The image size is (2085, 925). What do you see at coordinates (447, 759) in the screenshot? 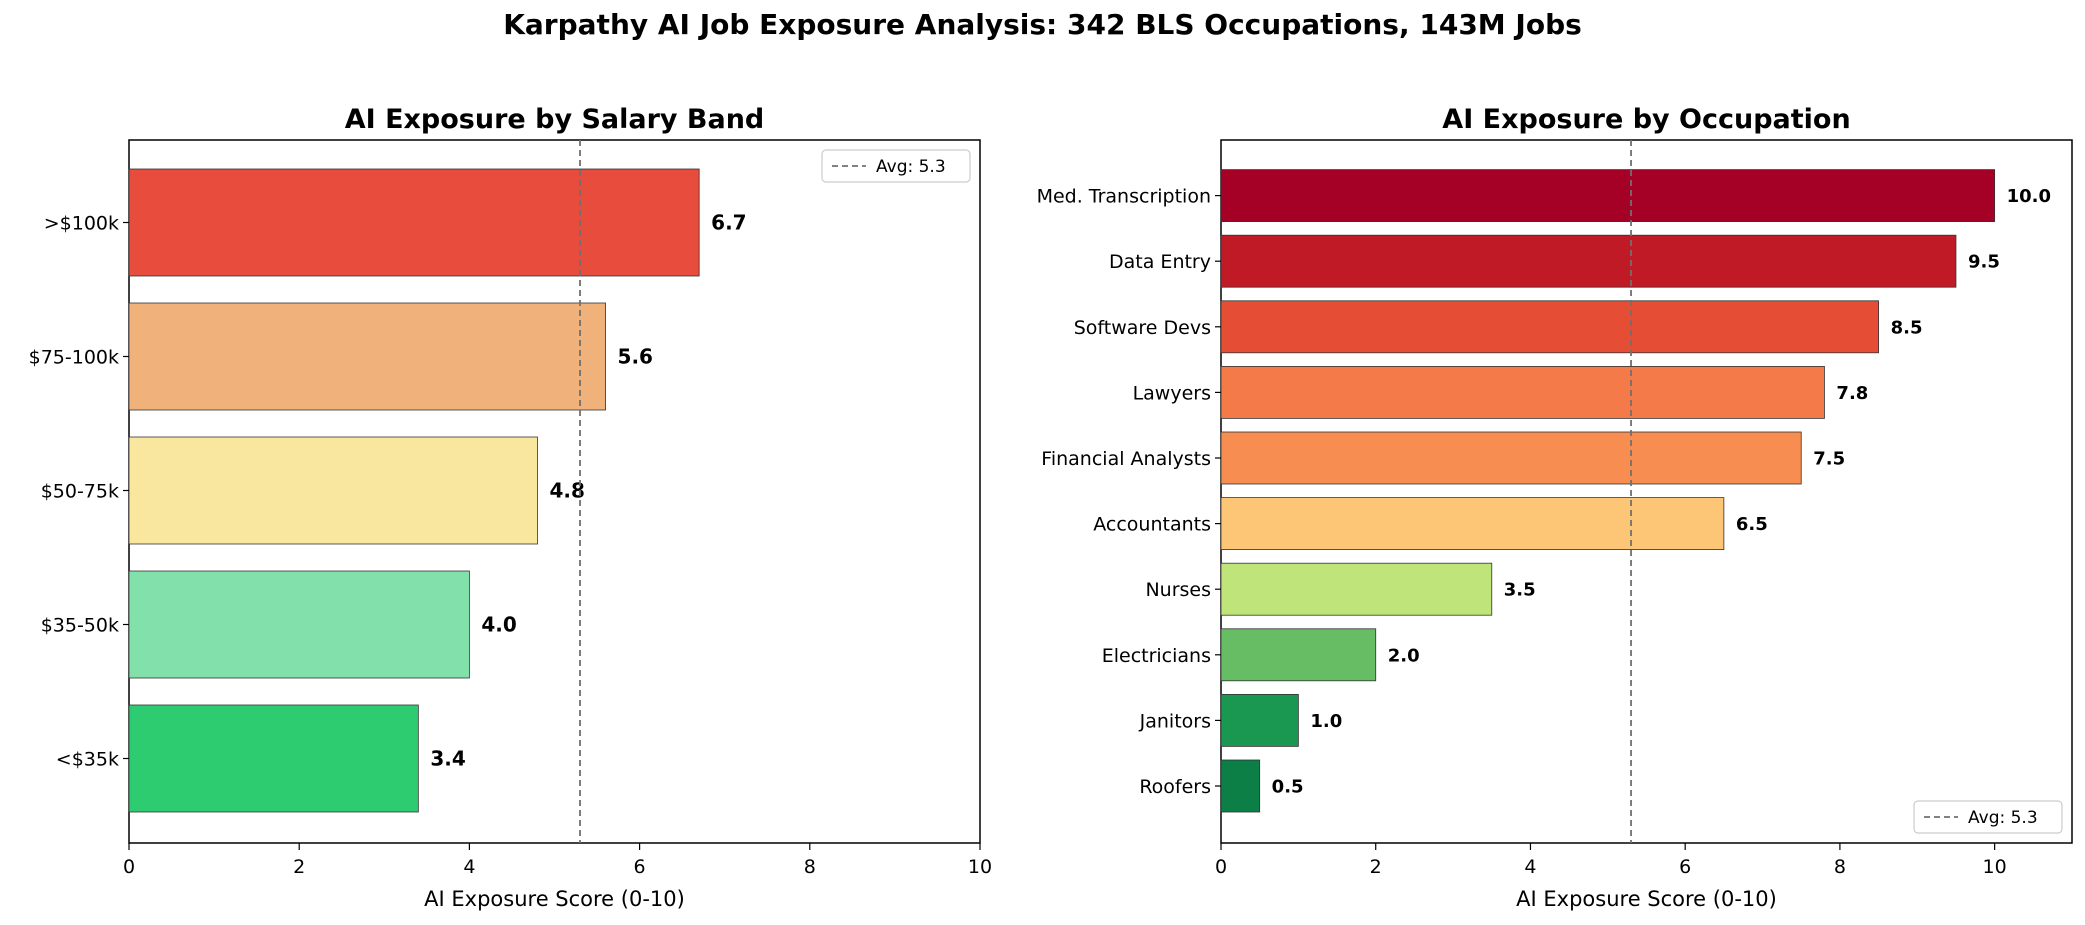
I see `bar-value-label: 3.4` at bounding box center [447, 759].